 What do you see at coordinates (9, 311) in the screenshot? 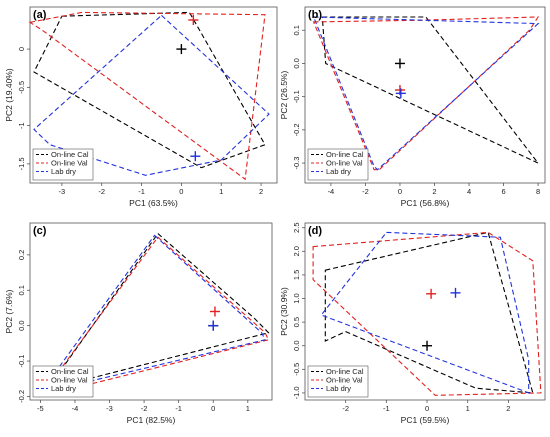
I see `y-axis-label: PC2 (7.6%)` at bounding box center [9, 311].